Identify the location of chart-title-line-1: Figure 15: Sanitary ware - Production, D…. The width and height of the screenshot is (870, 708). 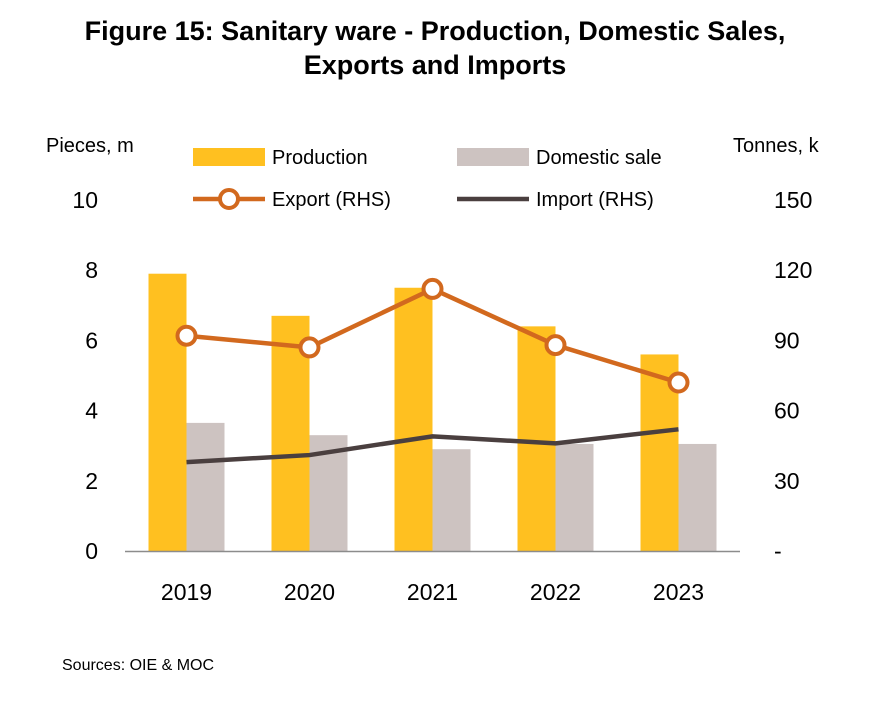
(435, 31).